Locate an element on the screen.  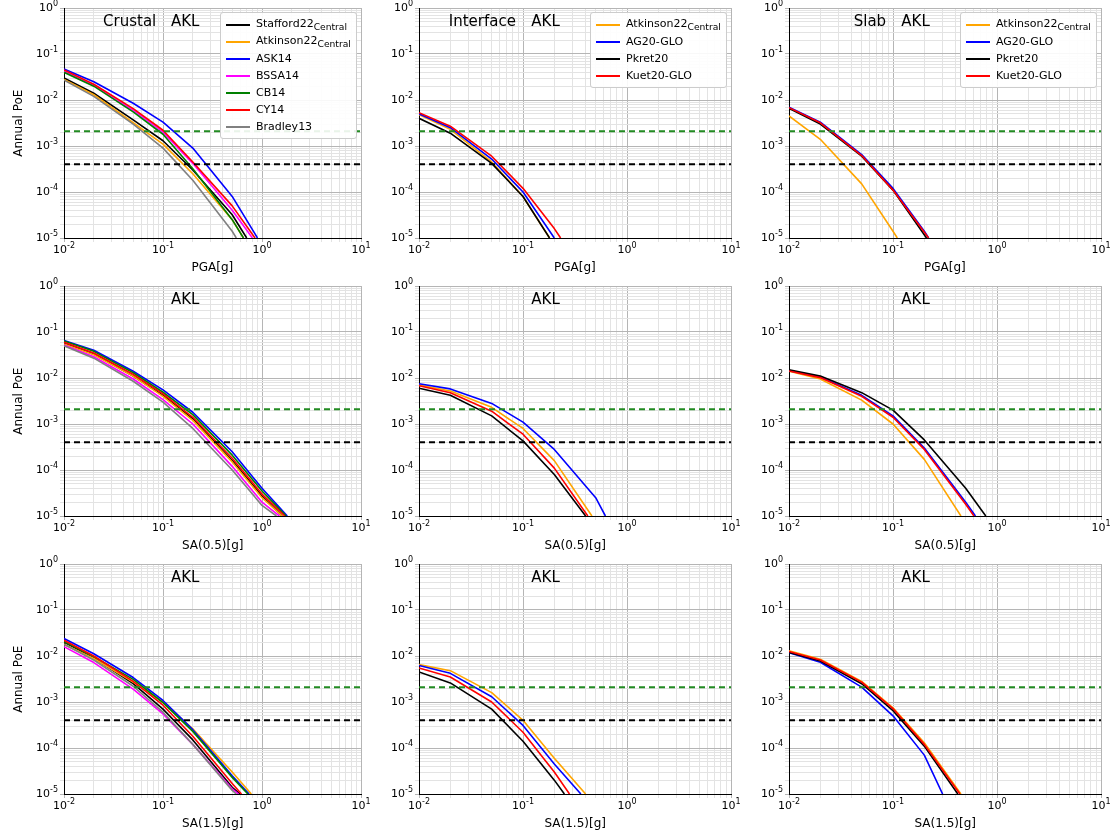
legend-label: ASK14 is located at coordinates (274, 58).